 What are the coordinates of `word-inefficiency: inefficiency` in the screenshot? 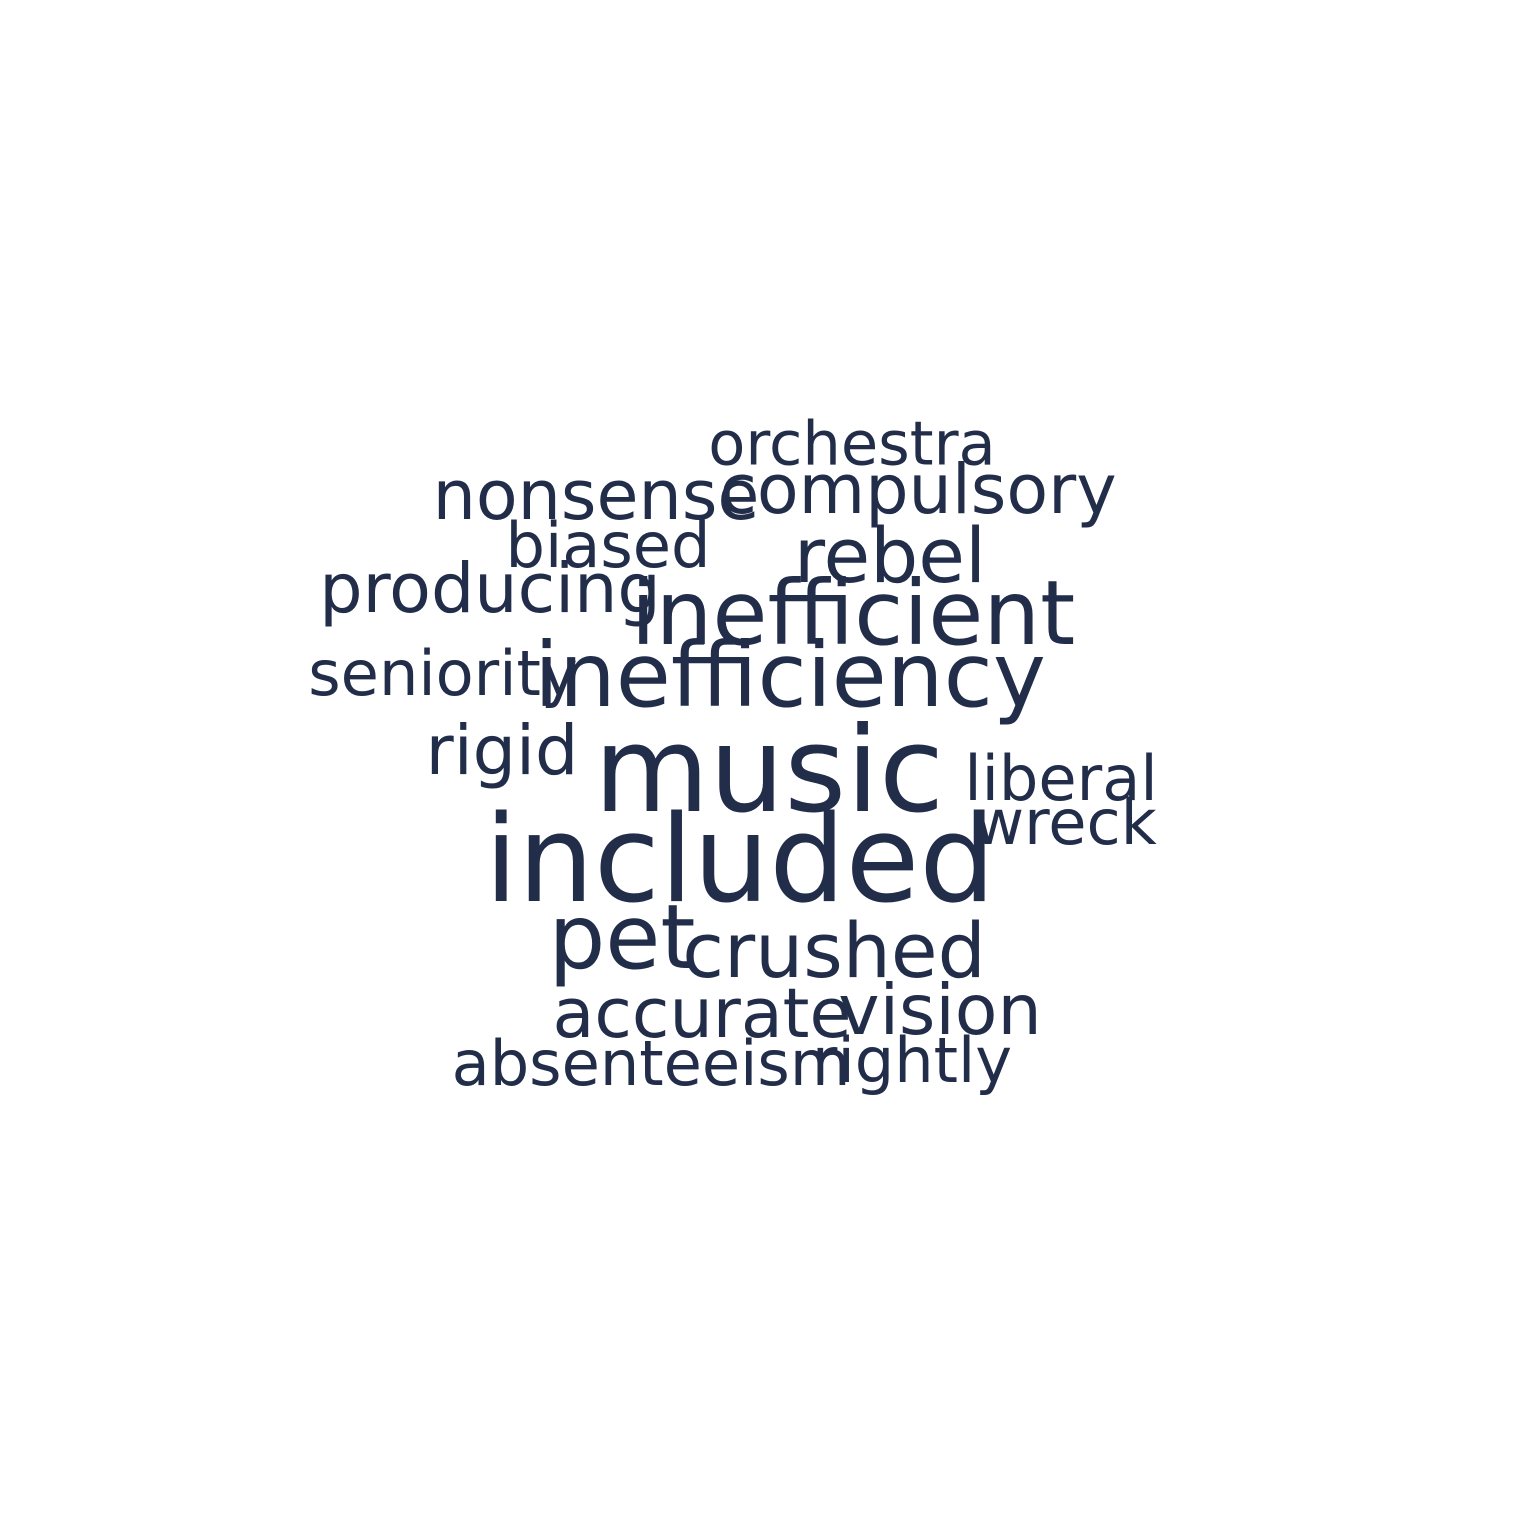 It's located at (790, 676).